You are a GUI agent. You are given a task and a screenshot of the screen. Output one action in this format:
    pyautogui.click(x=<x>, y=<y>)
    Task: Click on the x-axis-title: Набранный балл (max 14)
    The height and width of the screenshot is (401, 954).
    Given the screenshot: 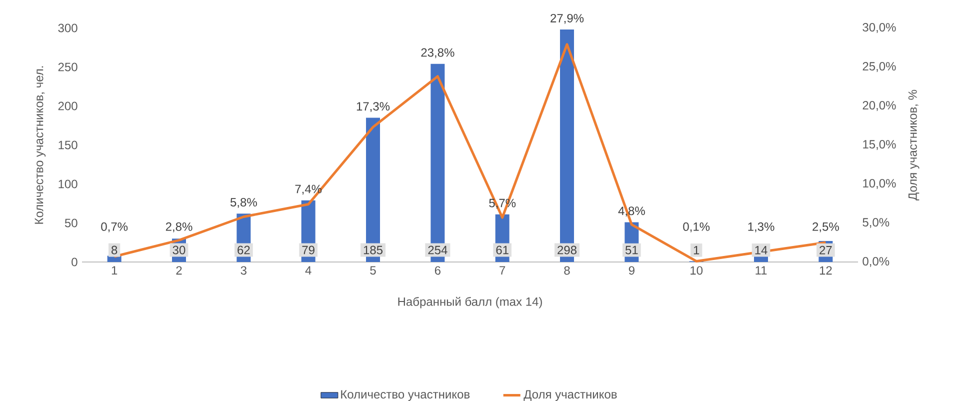 What is the action you would take?
    pyautogui.click(x=470, y=302)
    